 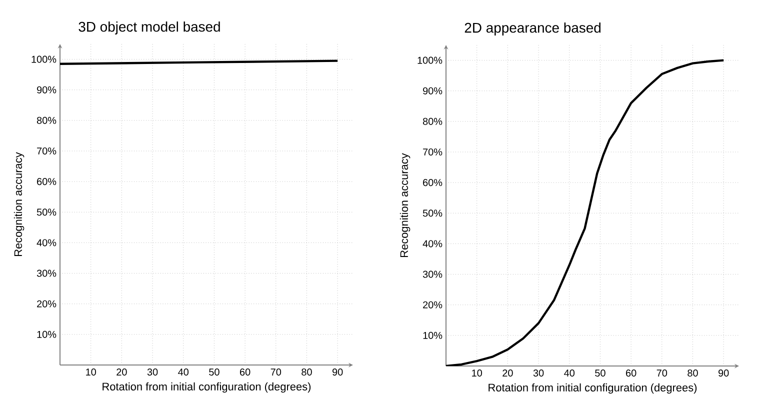 What do you see at coordinates (149, 27) in the screenshot?
I see `chart-title: 3D object model based` at bounding box center [149, 27].